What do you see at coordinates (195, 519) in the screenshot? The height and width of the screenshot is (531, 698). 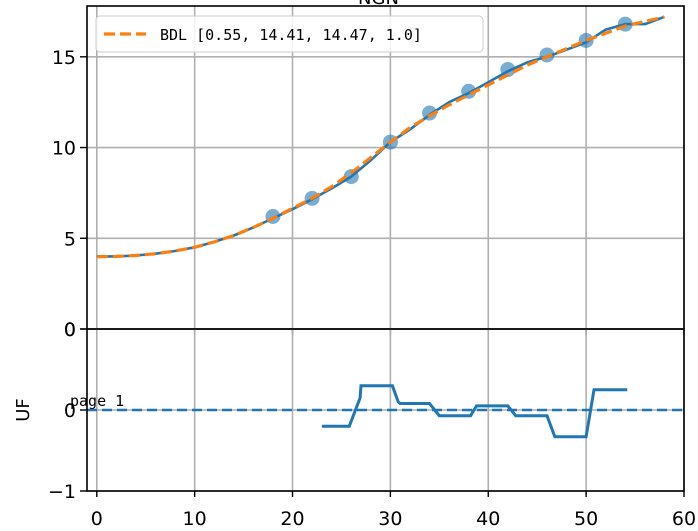 I see `bottom-xtick-label: 10` at bounding box center [195, 519].